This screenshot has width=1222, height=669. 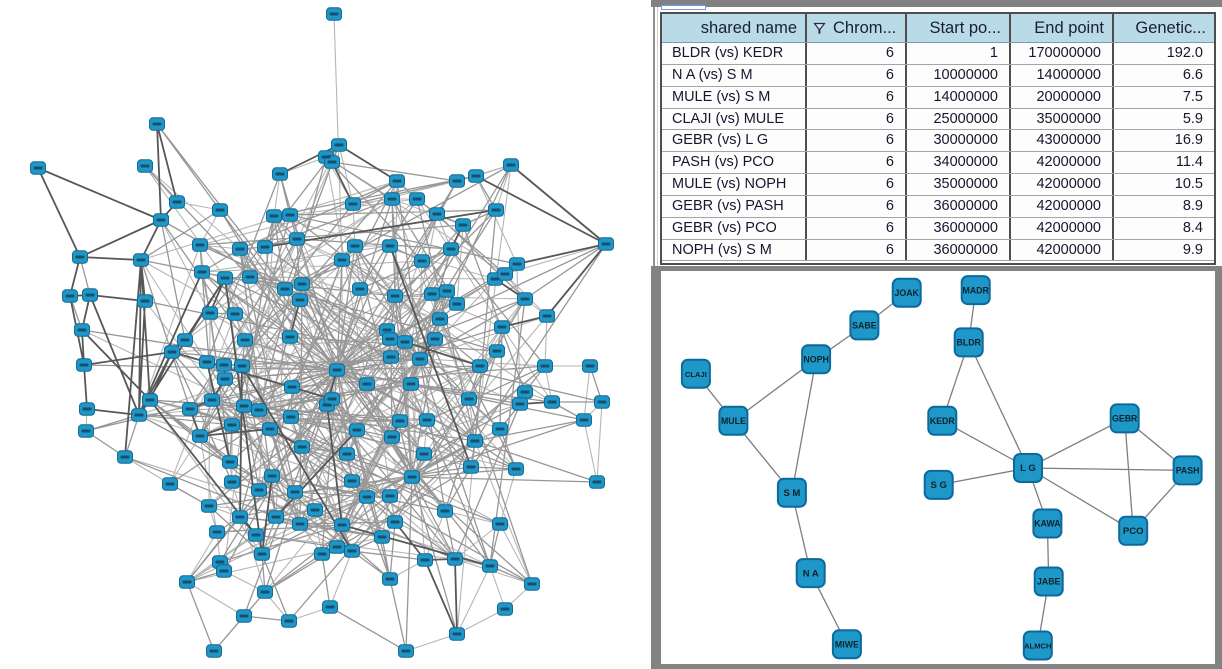 I want to click on svg-text: L G, so click(x=1028, y=468).